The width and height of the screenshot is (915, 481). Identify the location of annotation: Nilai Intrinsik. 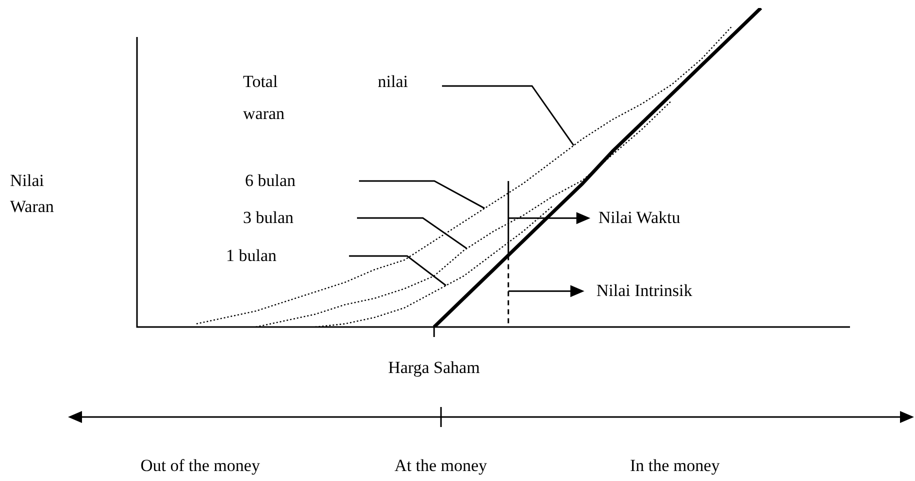
(644, 291).